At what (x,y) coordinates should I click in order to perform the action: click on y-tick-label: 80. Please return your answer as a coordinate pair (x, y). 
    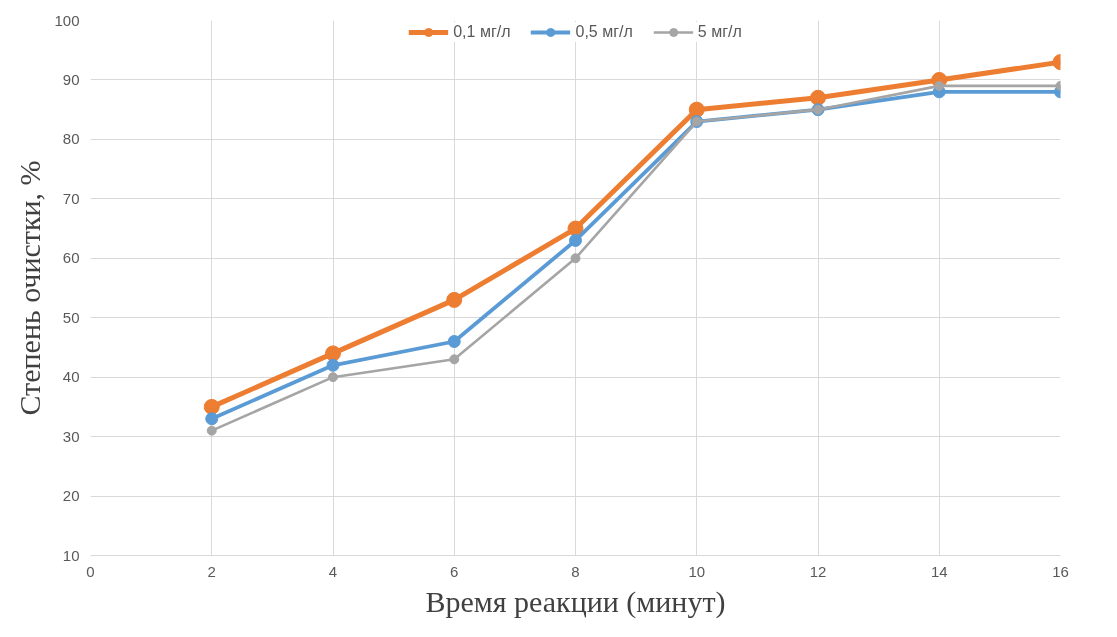
    Looking at the image, I should click on (71, 139).